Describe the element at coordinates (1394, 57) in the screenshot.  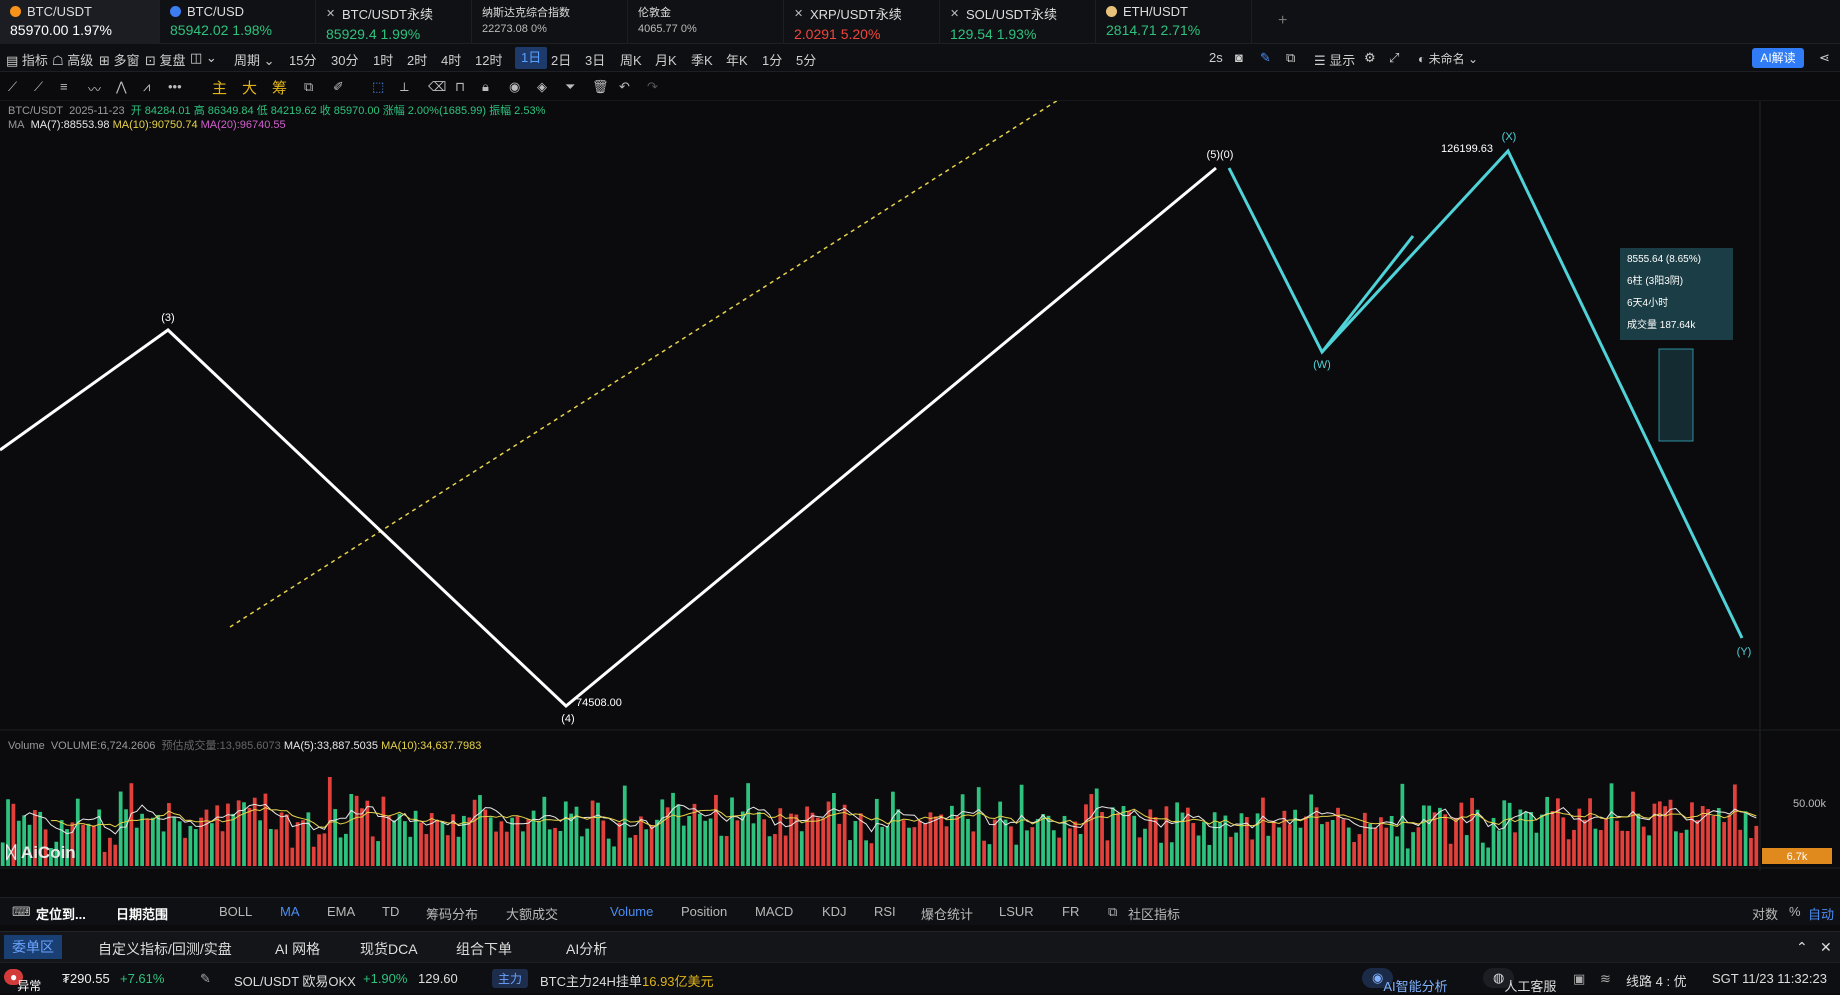
I see `fullscreen-icon: ⤢` at that location.